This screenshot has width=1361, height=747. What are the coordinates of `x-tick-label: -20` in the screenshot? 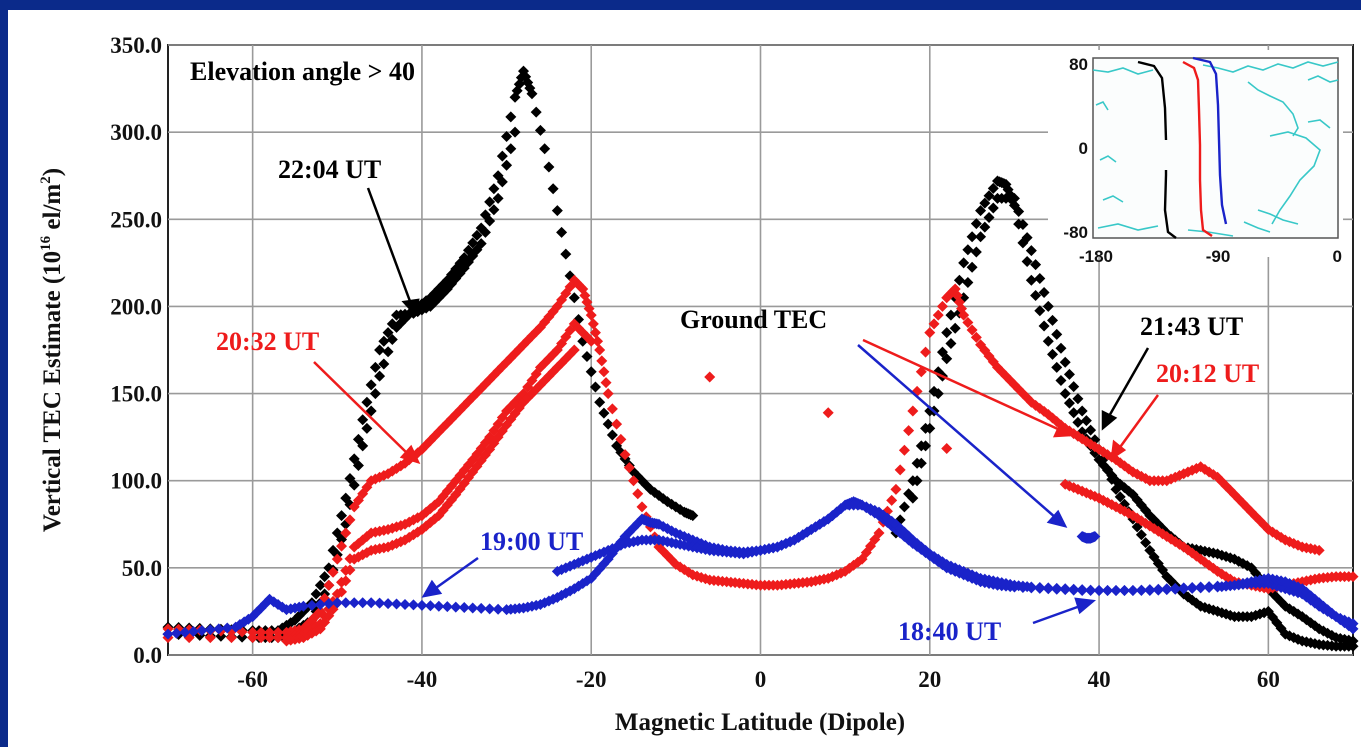 It's located at (591, 679).